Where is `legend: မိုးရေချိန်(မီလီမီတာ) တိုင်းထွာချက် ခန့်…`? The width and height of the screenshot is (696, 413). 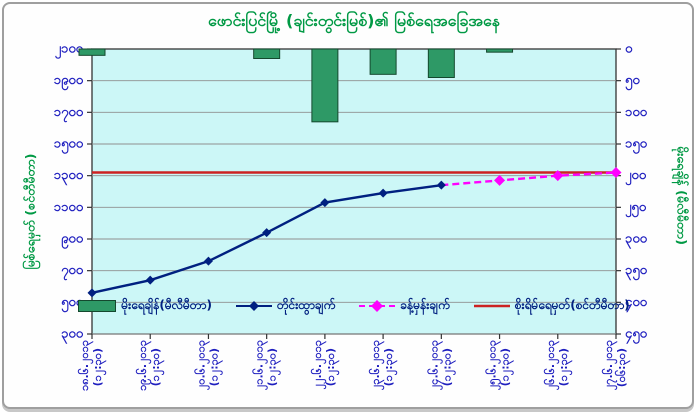
legend: မိုးရေချိန်(မီလီမီတာ) တိုင်းထွာချက် ခန့်… is located at coordinates (354, 306).